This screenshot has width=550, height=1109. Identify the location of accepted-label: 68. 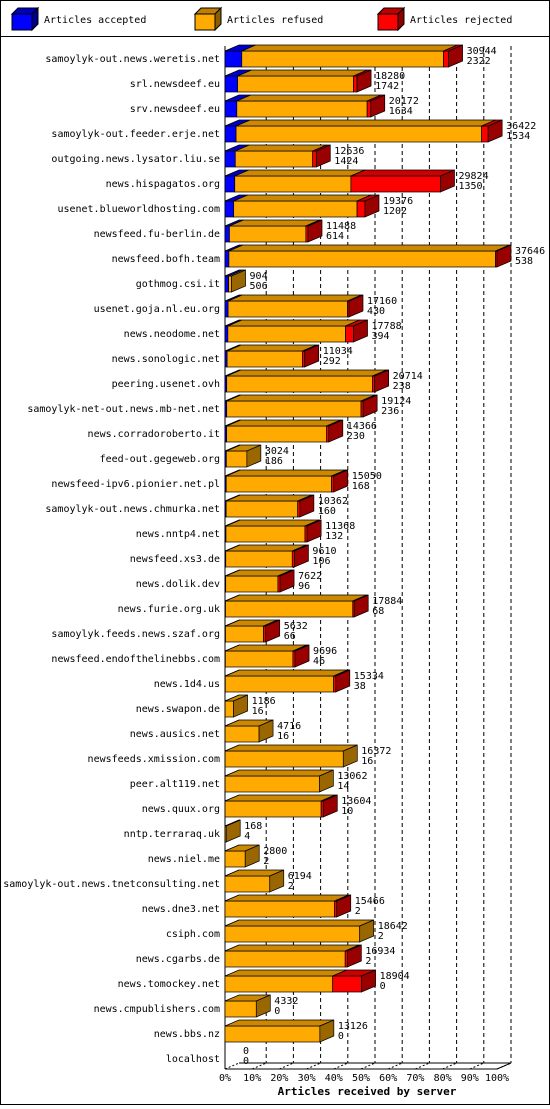
(378, 611).